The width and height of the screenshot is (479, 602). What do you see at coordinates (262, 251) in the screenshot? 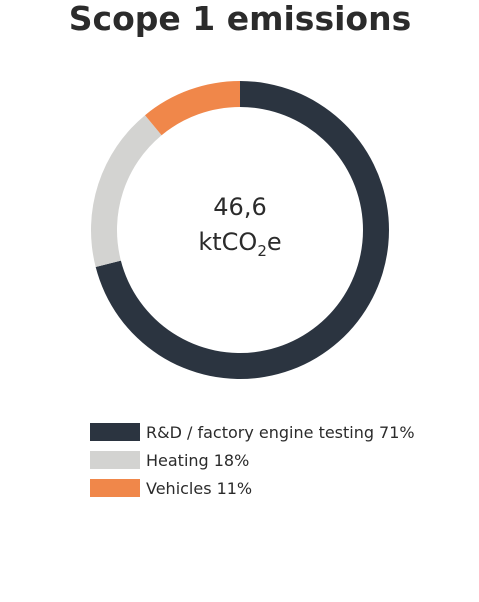
I see `unit-sub: 2` at bounding box center [262, 251].